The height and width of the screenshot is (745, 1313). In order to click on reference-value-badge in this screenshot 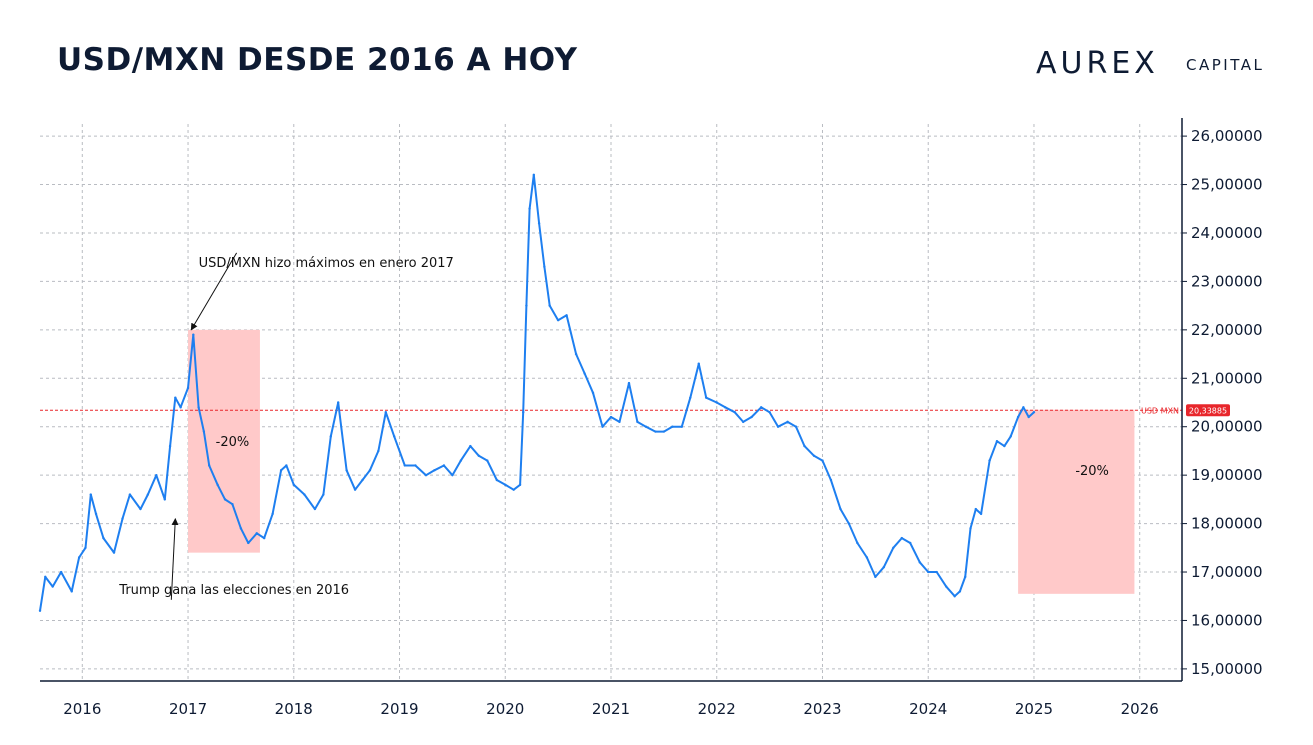, I will do `click(1208, 410)`.